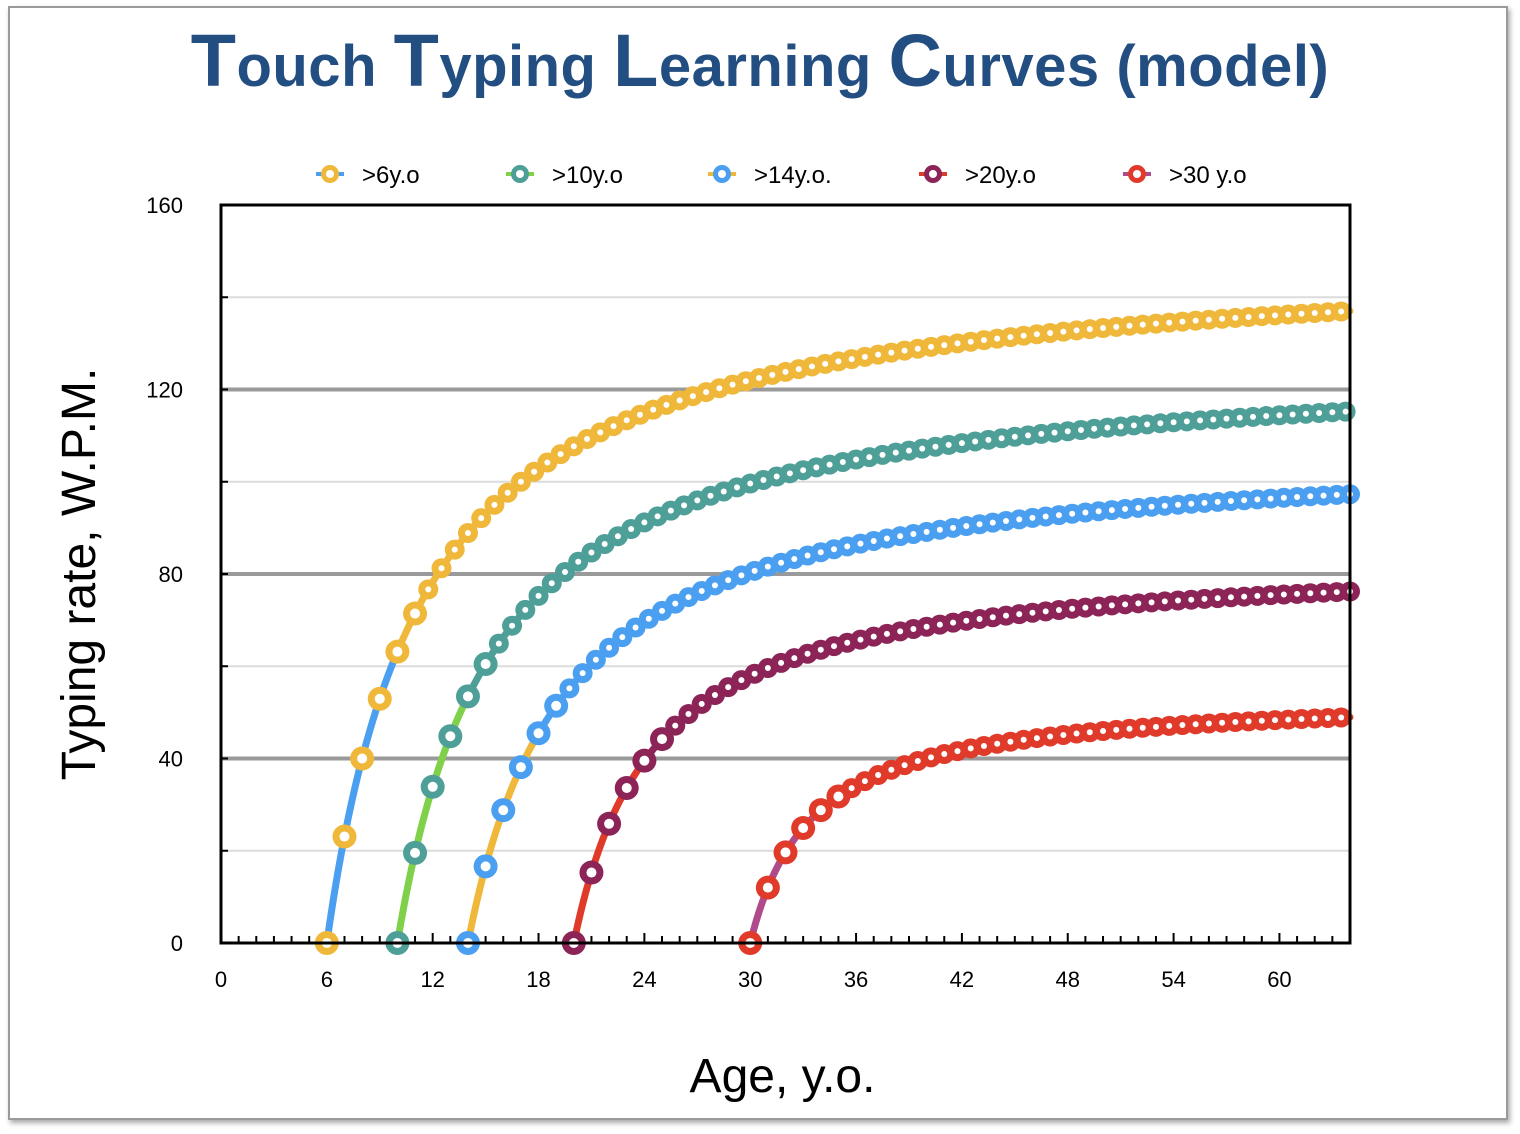  I want to click on y-tick-label: 80, so click(171, 574).